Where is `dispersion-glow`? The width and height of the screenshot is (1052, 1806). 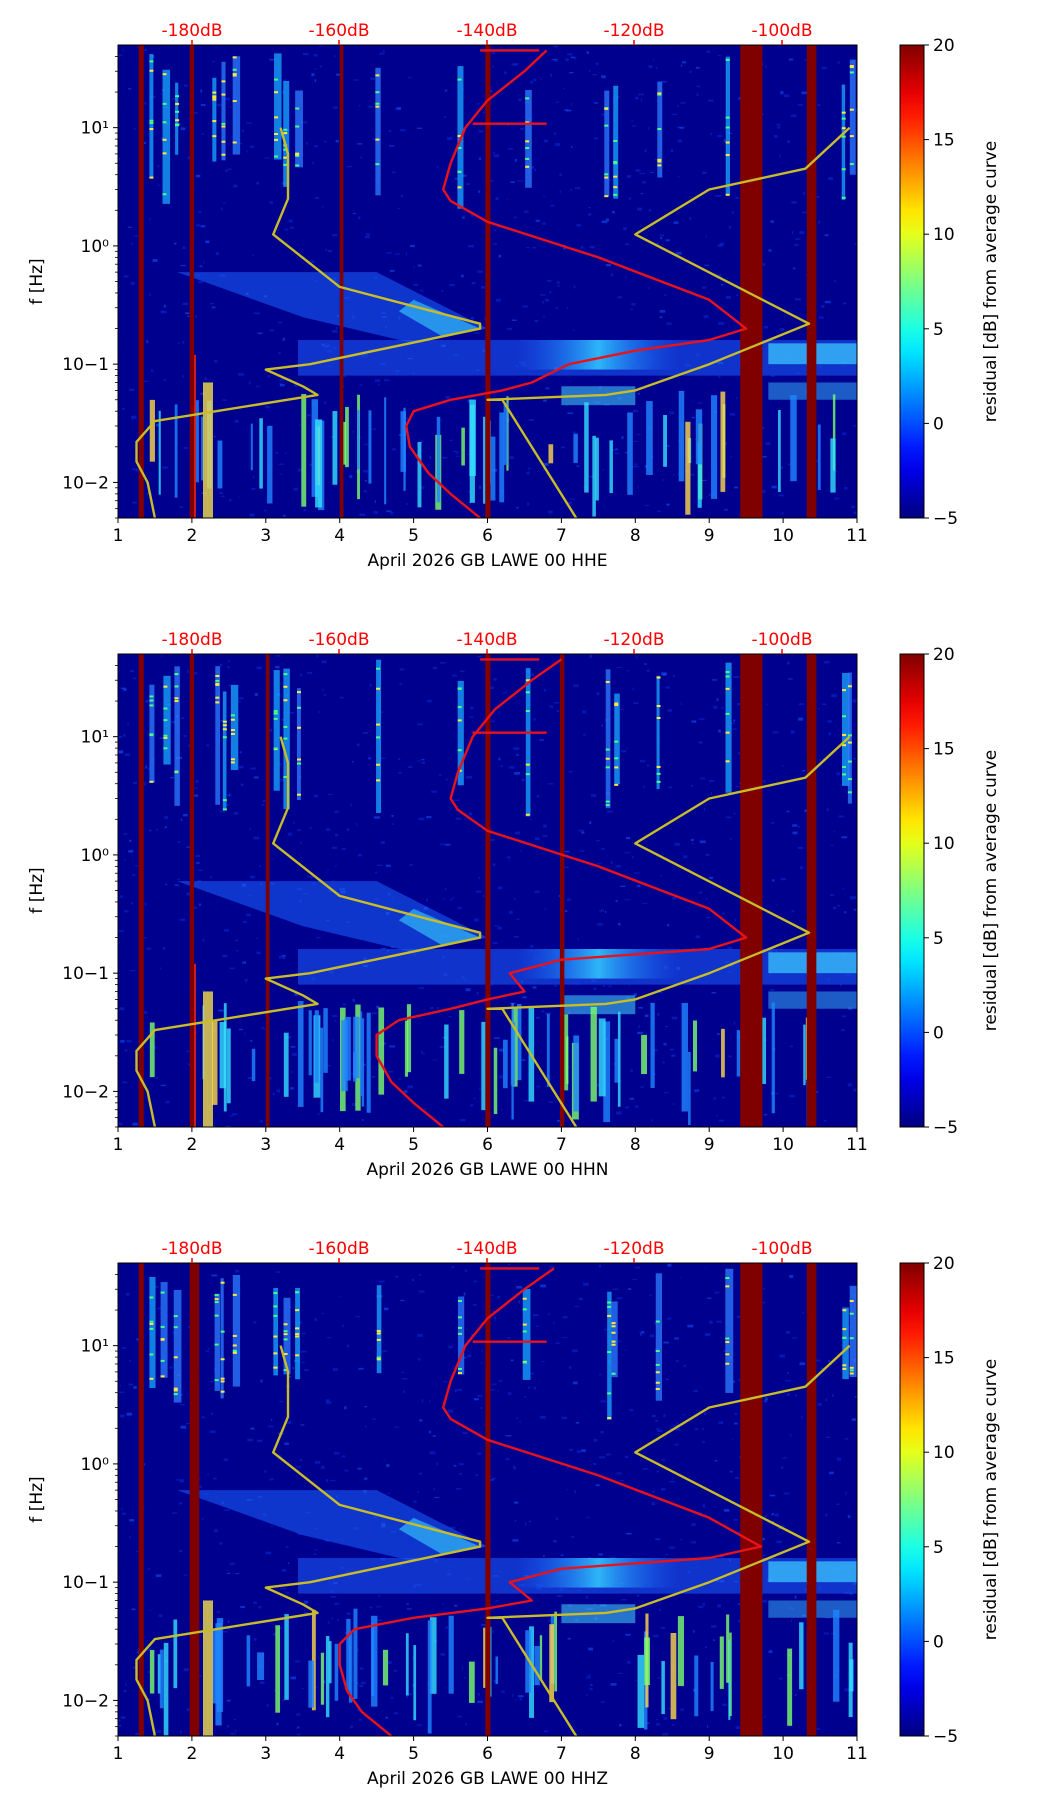
dispersion-glow is located at coordinates (332, 917).